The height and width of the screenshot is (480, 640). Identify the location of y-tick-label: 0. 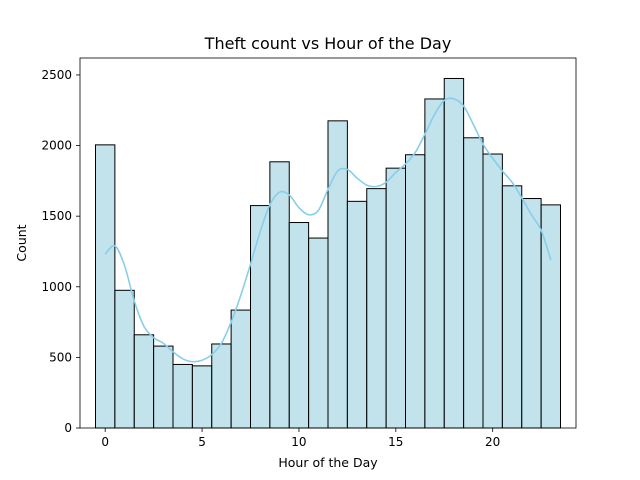
(68, 428).